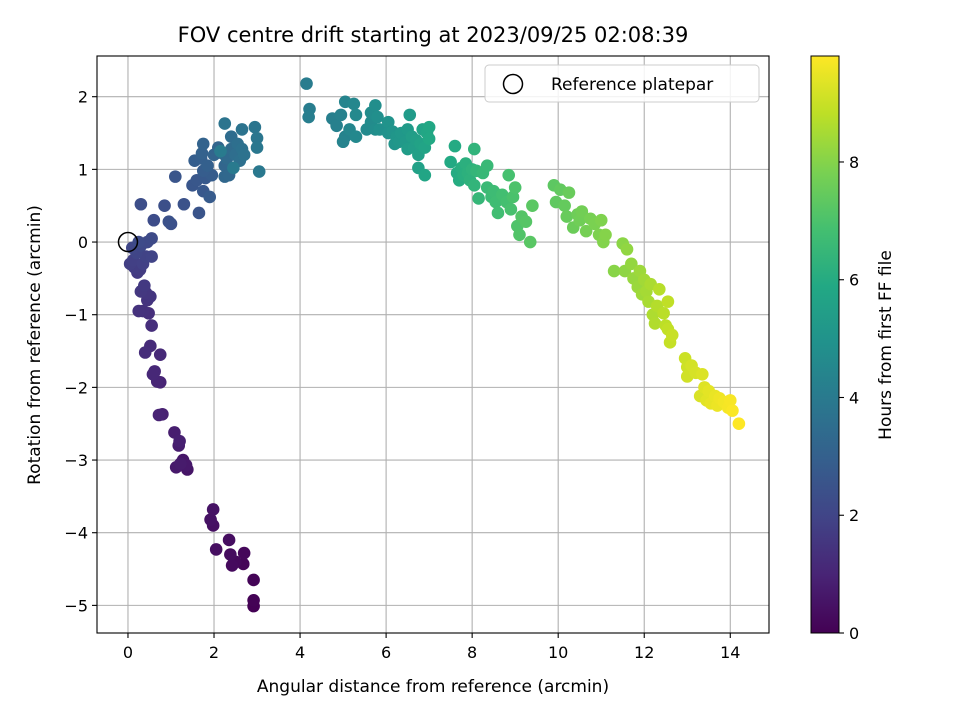 This screenshot has width=960, height=720. I want to click on y-tick-label: −1, so click(76, 315).